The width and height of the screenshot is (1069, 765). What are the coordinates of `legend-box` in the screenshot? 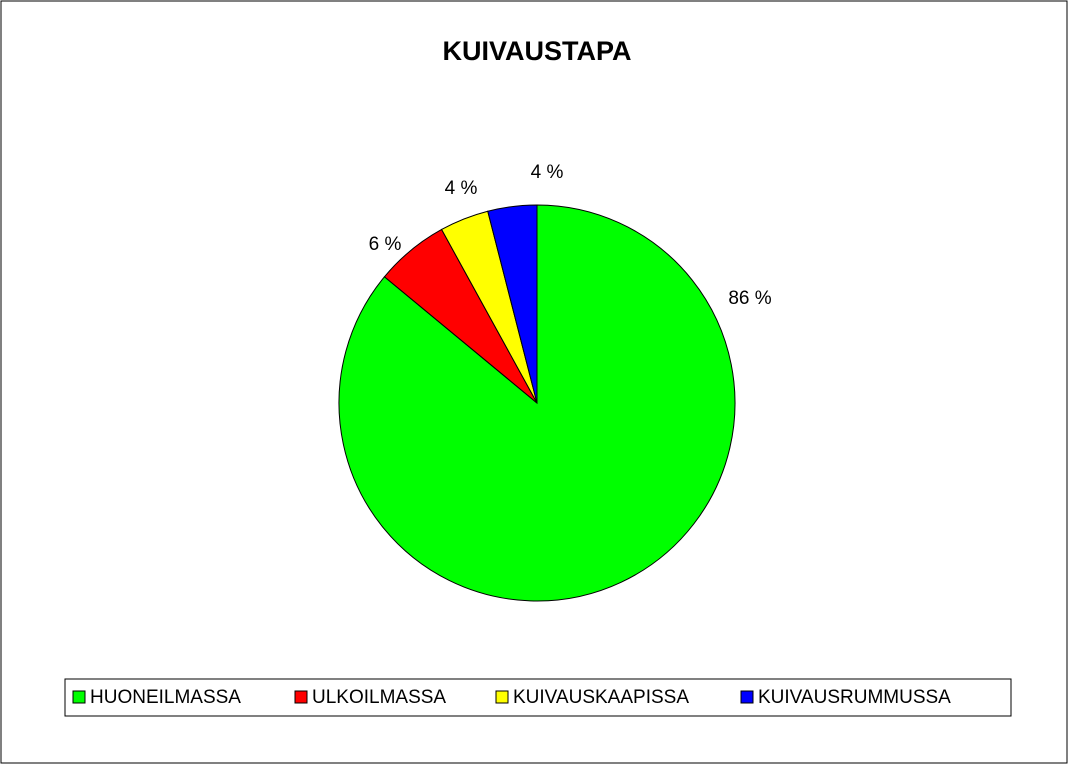 It's located at (538, 697).